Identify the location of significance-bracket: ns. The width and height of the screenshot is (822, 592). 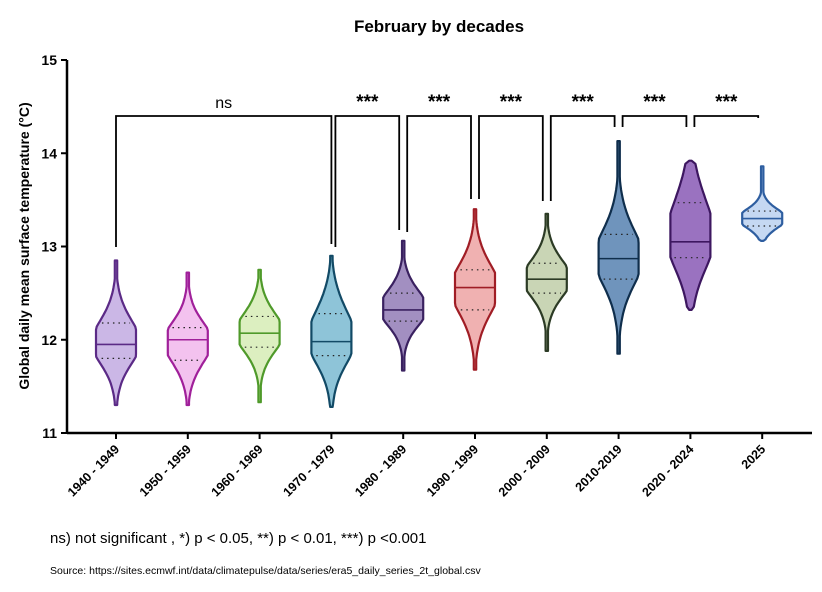
(224, 171).